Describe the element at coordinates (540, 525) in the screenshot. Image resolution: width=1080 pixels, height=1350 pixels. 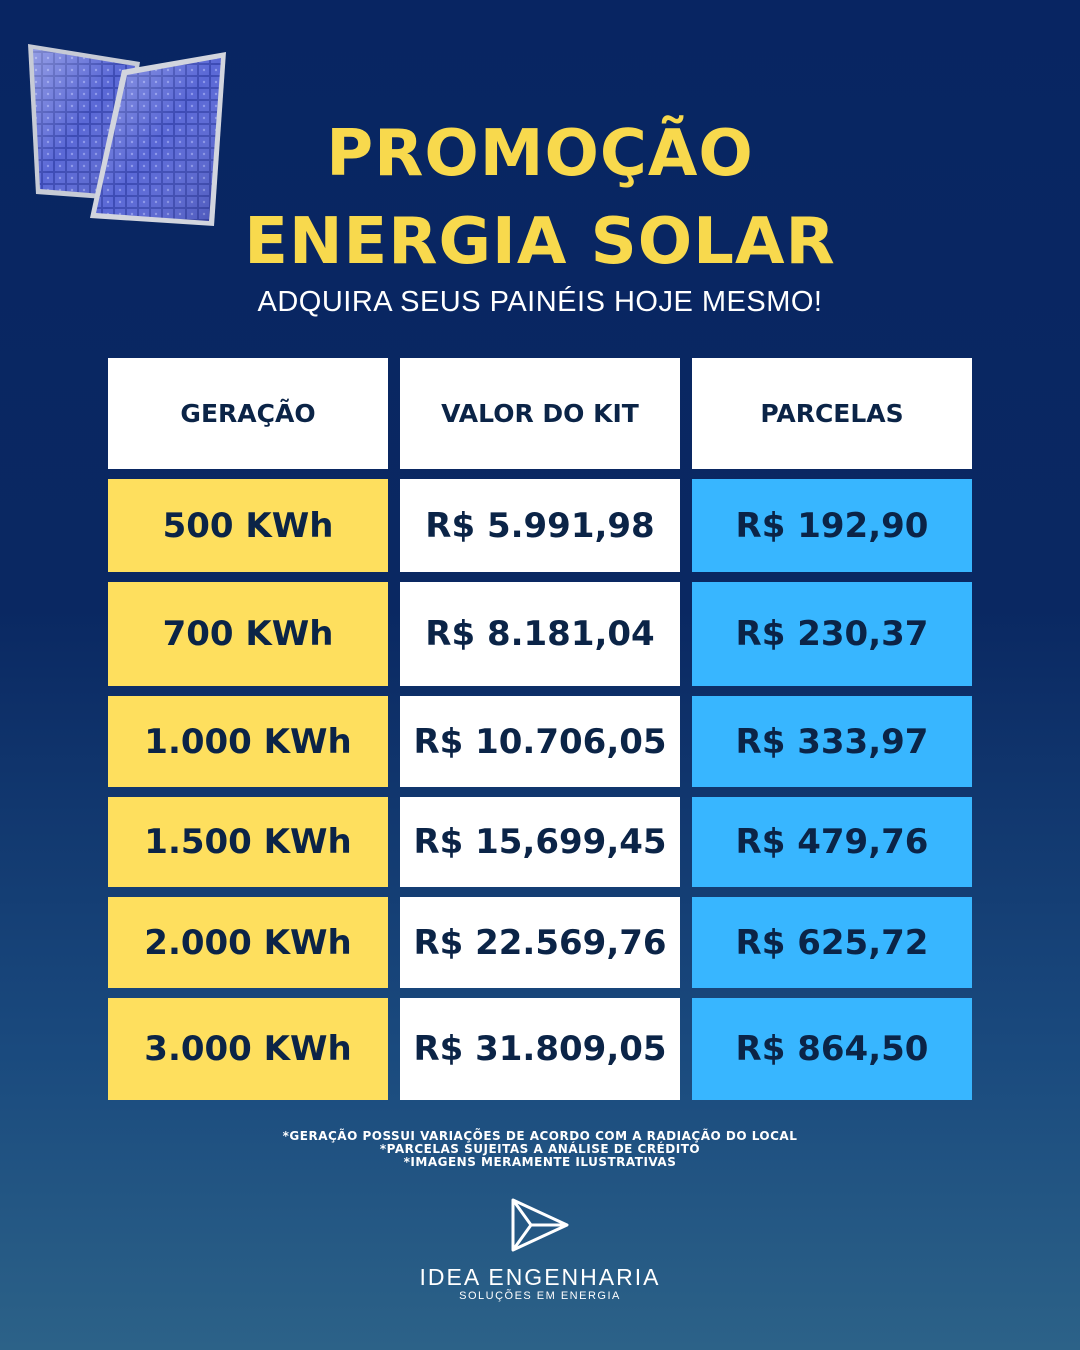
I see `kit-value-cell: R$ 5.991,98` at that location.